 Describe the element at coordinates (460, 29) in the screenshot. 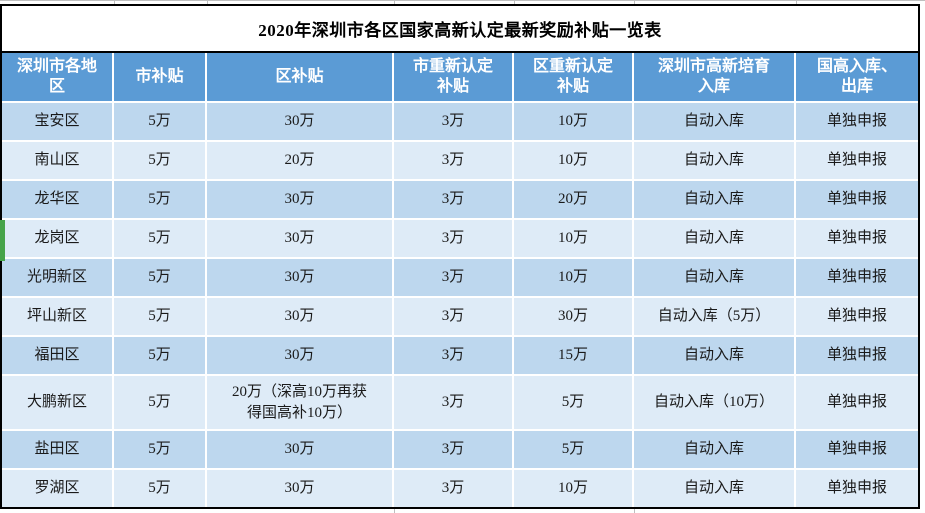

I see `table-title: 2020年深圳市各区国家高新认定最新奖励补贴一览表` at that location.